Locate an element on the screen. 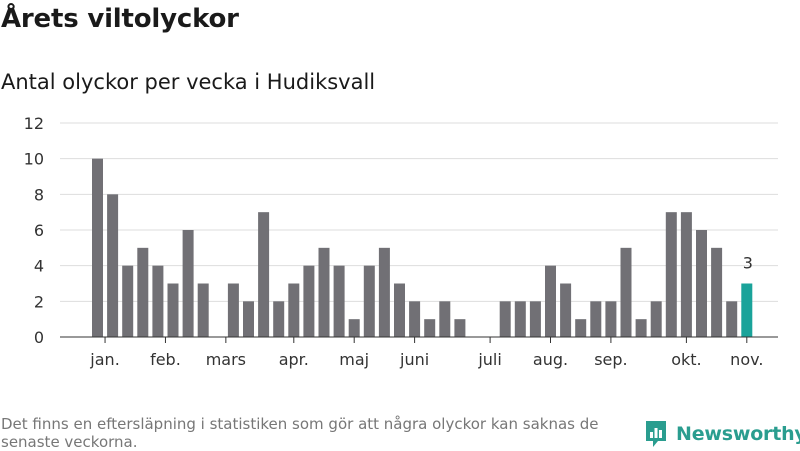 The image size is (800, 451). bar-highlight is located at coordinates (747, 310).